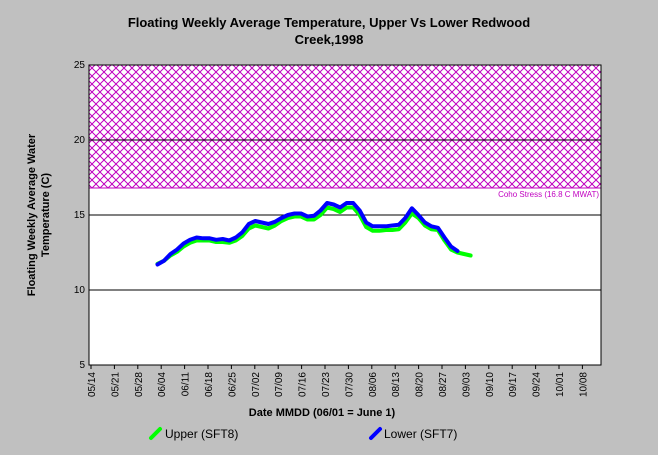  I want to click on coho-stress-label: Coho Stress (16.8 C MWAT), so click(548, 194).